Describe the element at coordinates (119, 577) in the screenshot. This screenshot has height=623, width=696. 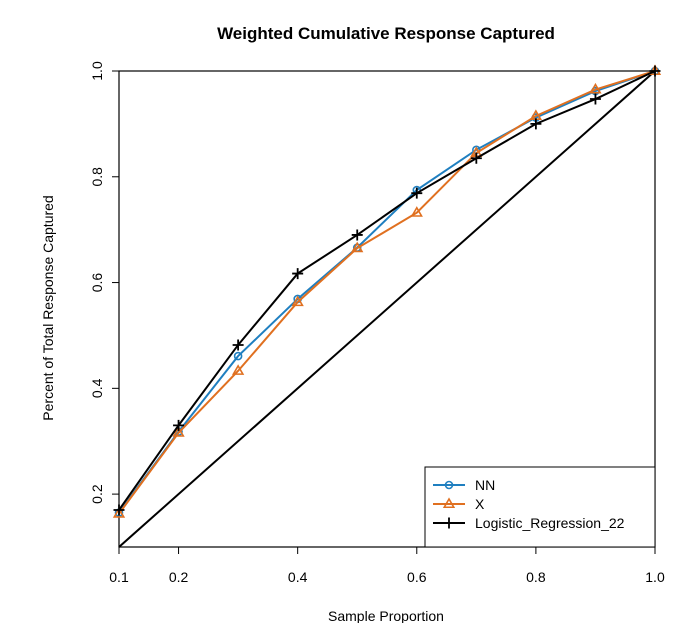
I see `x-tick-label: 0.1` at that location.